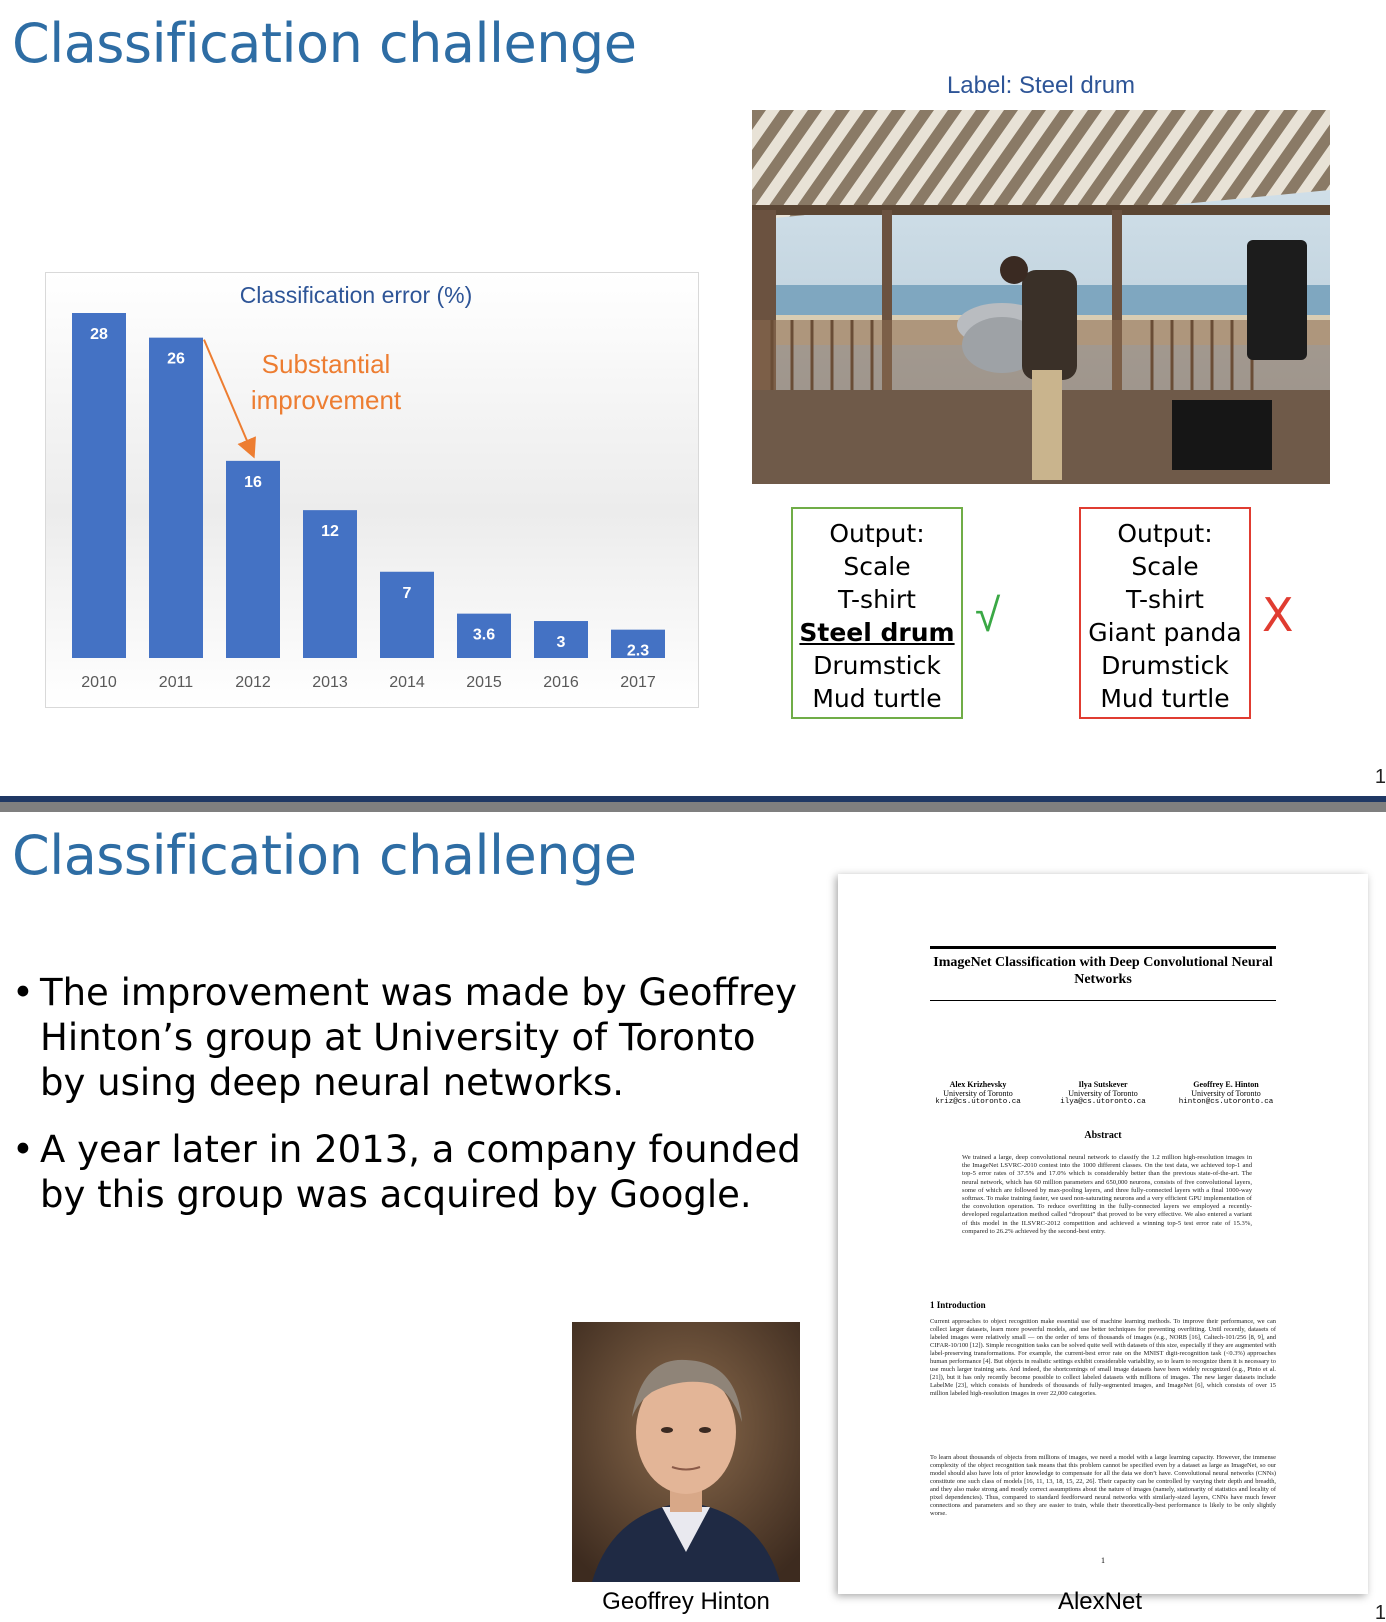 The width and height of the screenshot is (1386, 1622). I want to click on bar-value-label: 3, so click(561, 642).